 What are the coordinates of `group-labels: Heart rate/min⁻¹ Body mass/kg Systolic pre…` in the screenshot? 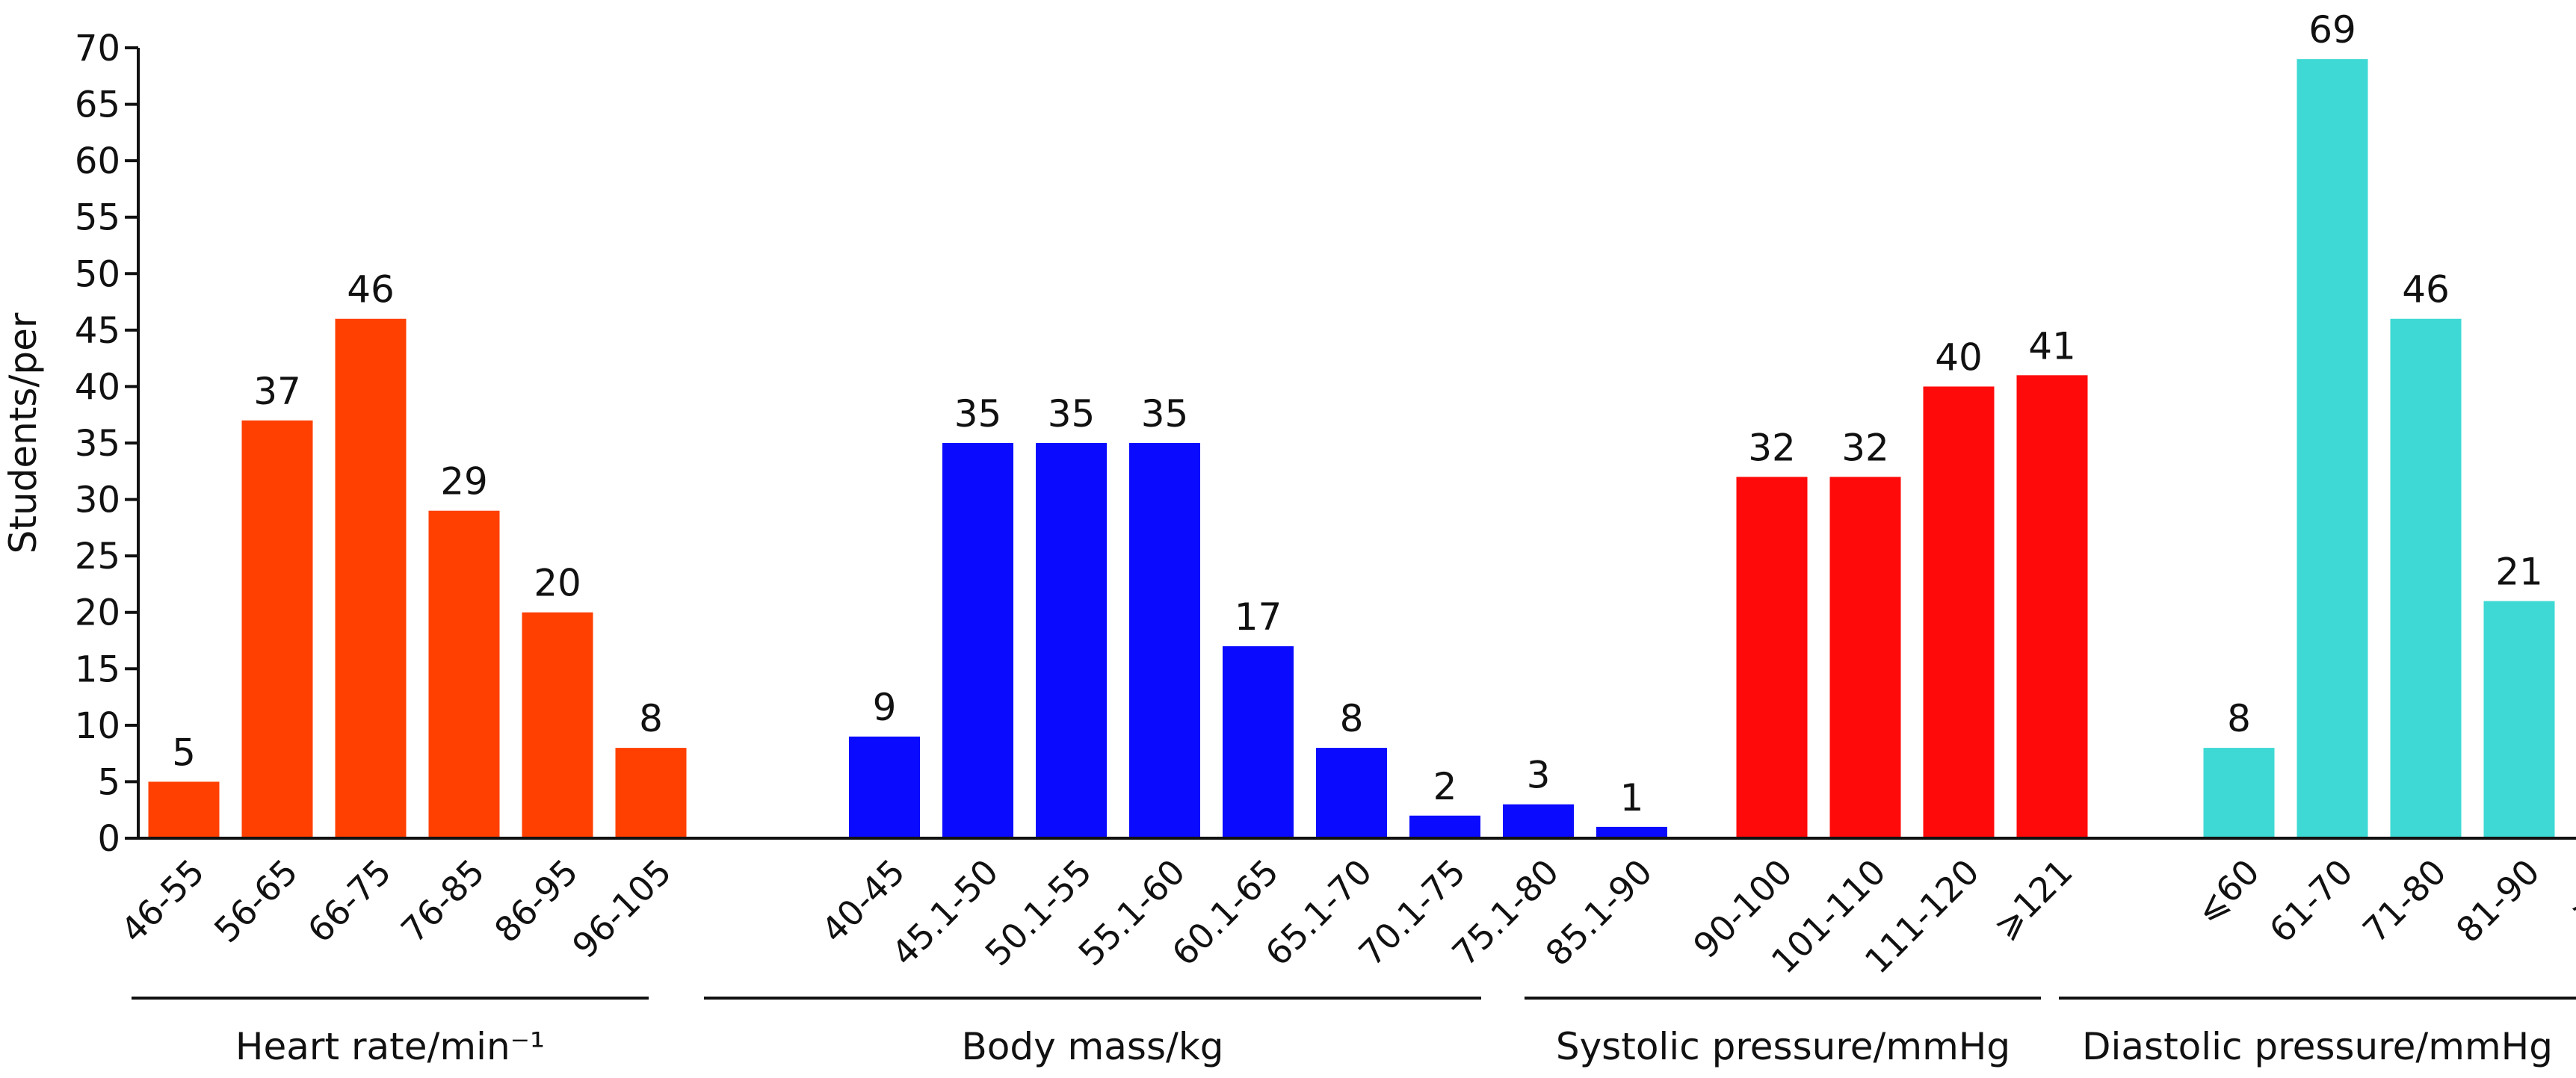 It's located at (1354, 1032).